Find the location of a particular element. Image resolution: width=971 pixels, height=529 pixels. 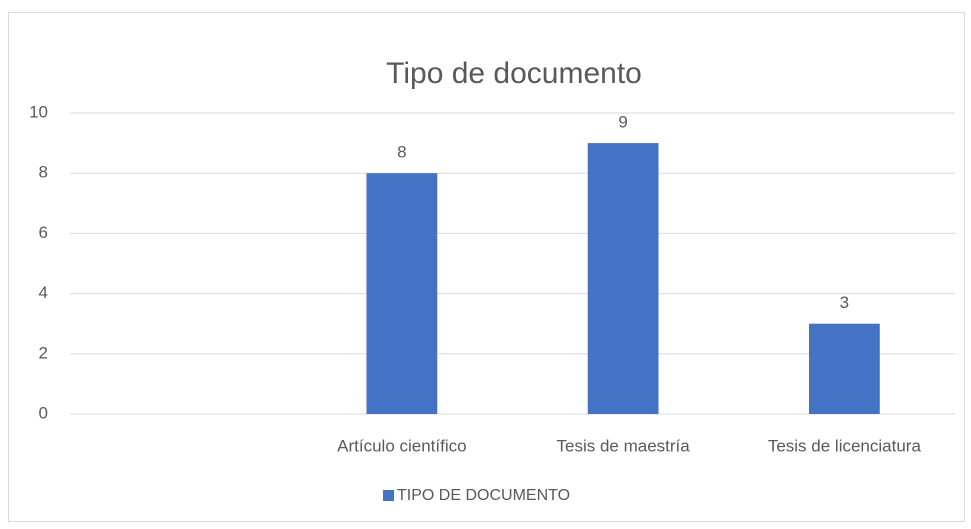

legend-swatch is located at coordinates (388, 495).